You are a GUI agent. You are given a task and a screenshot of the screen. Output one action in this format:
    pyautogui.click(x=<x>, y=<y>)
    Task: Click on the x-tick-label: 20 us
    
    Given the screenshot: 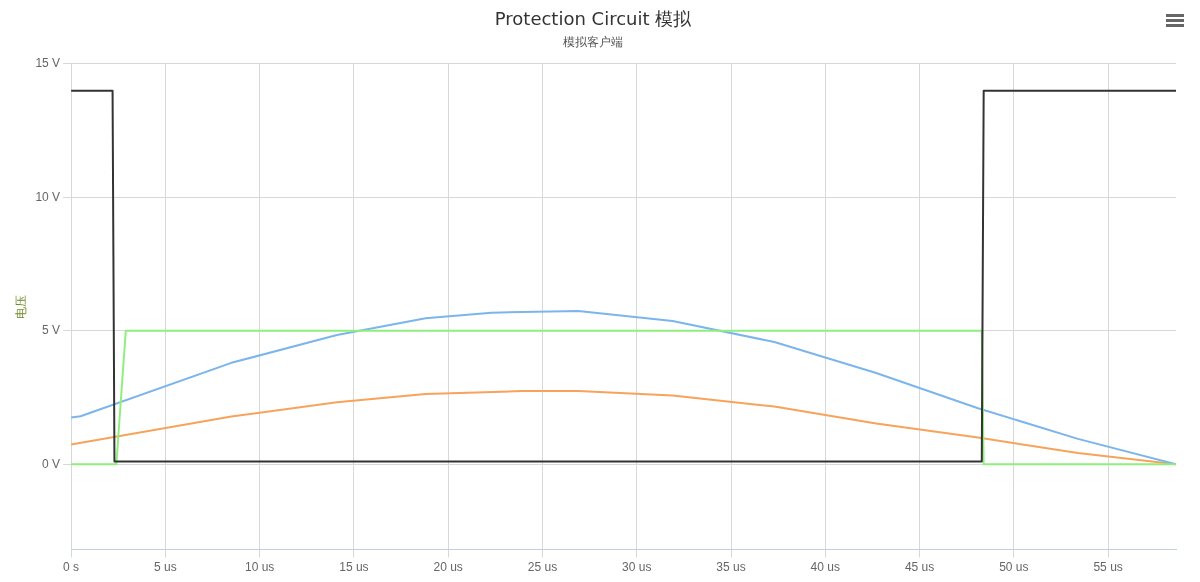 What is the action you would take?
    pyautogui.click(x=448, y=567)
    